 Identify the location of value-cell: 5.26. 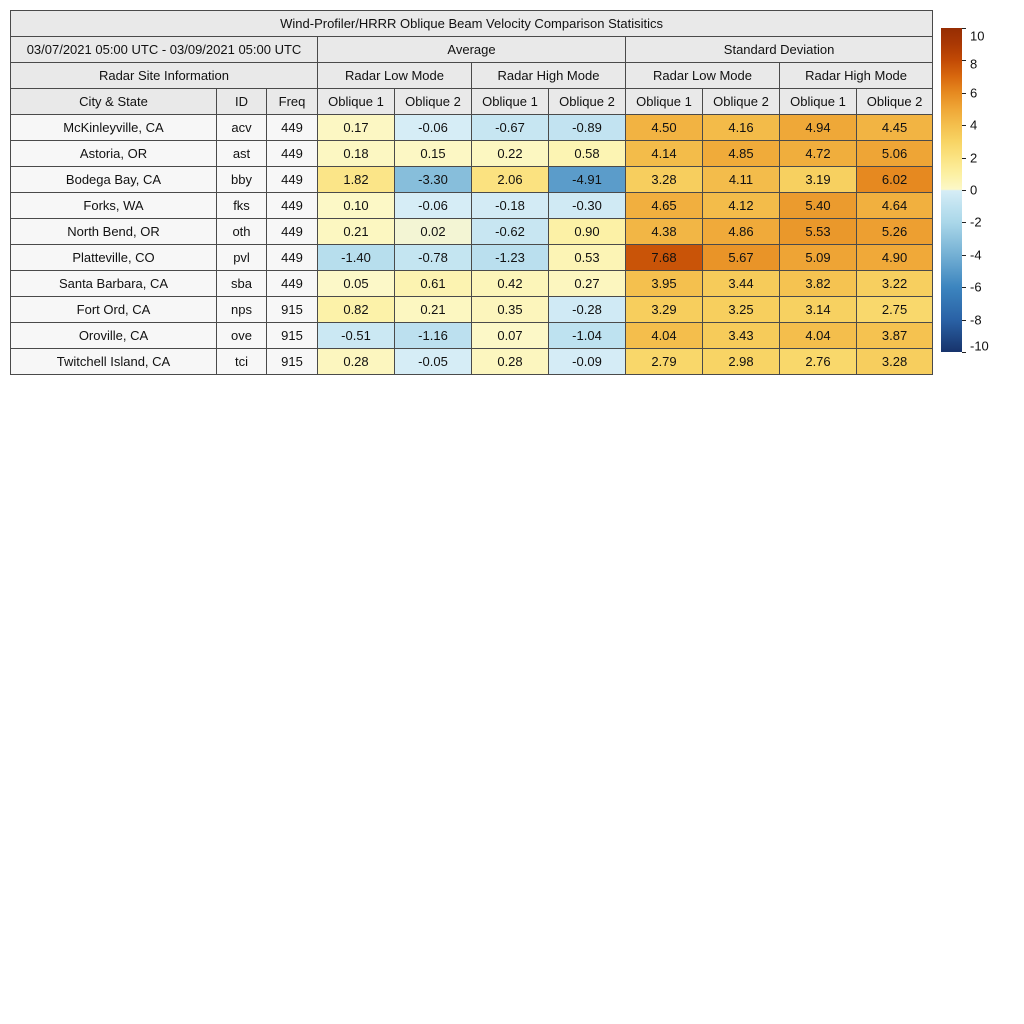
(894, 231).